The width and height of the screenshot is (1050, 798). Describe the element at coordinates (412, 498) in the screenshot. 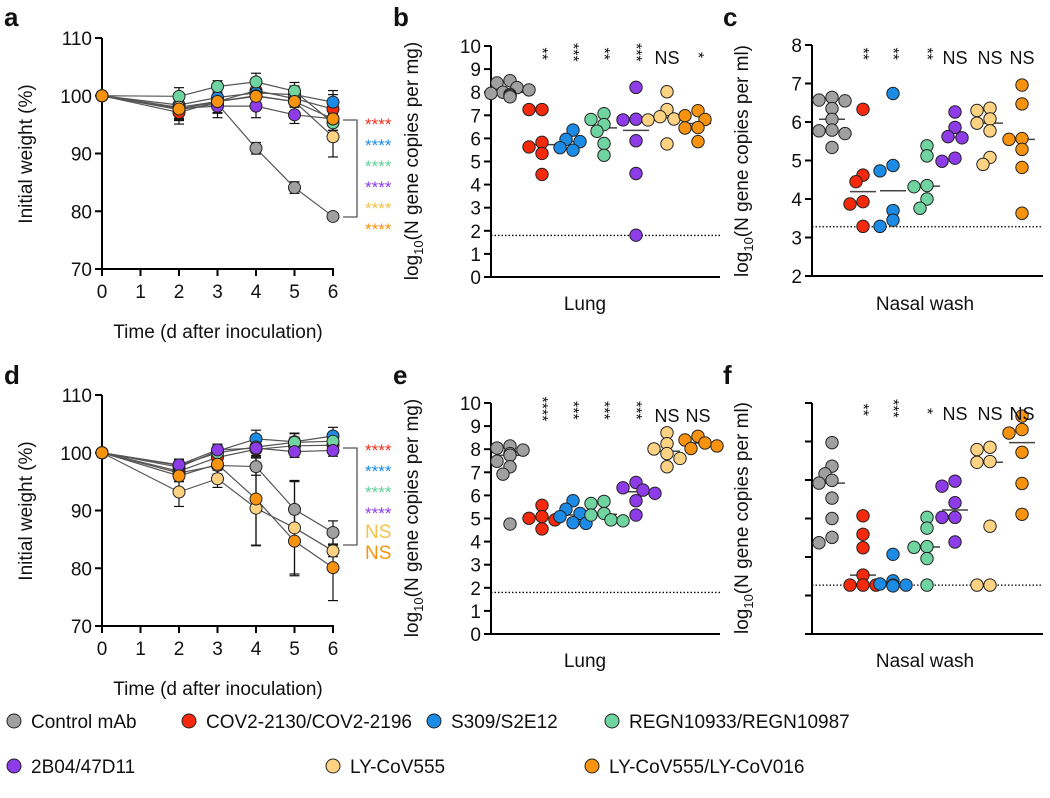

I see `y-axis-label-text: (N gene copies per mg)` at that location.